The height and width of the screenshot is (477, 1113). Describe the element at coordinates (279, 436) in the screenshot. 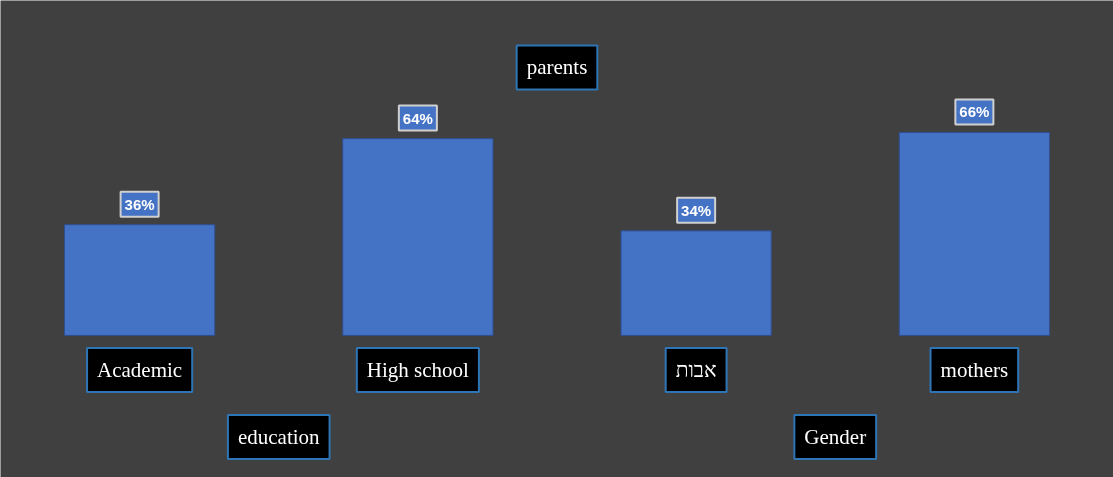

I see `text: education` at that location.